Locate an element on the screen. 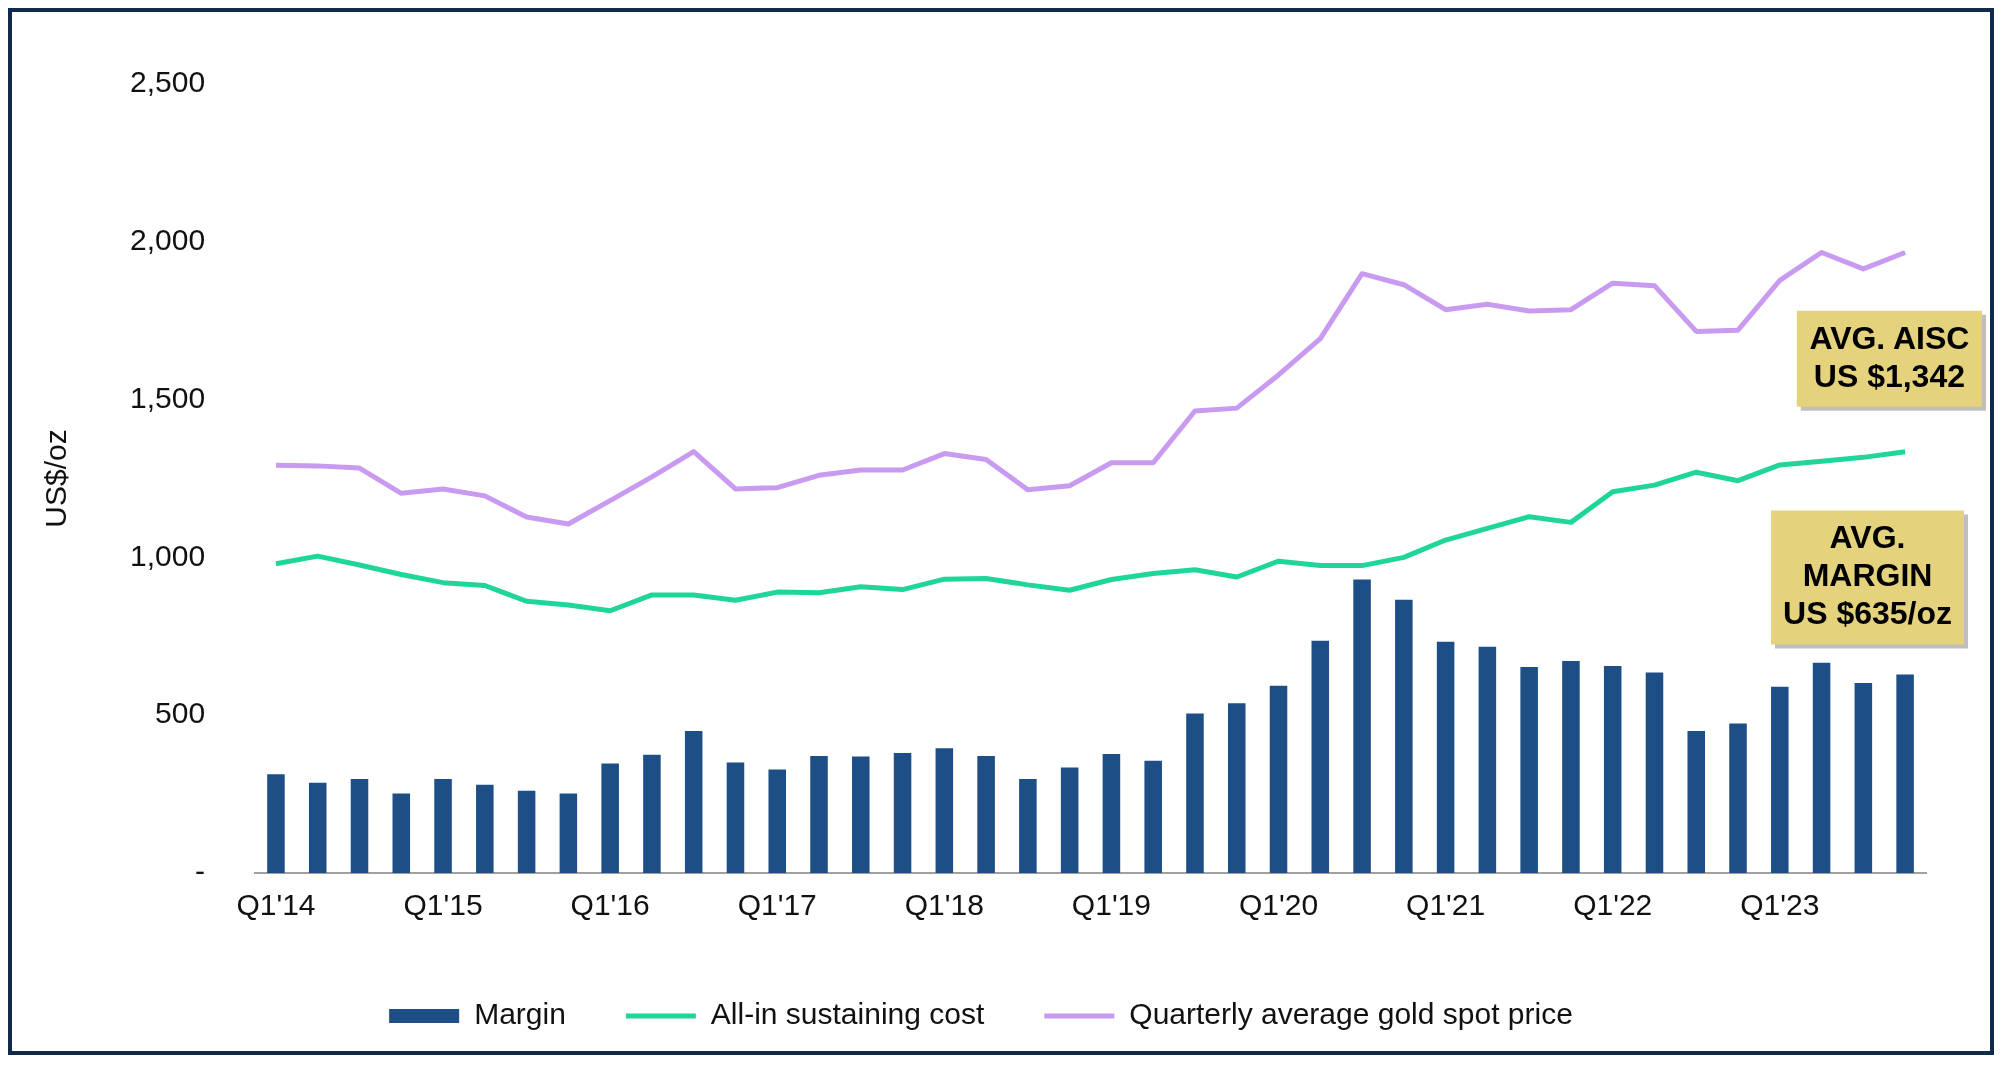 The width and height of the screenshot is (2010, 1071). x-tick-label: Q1'14 is located at coordinates (276, 905).